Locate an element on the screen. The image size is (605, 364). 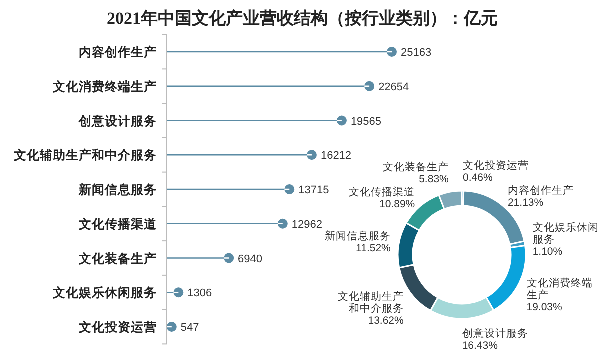
data-label: 5.83% is located at coordinates (434, 179).